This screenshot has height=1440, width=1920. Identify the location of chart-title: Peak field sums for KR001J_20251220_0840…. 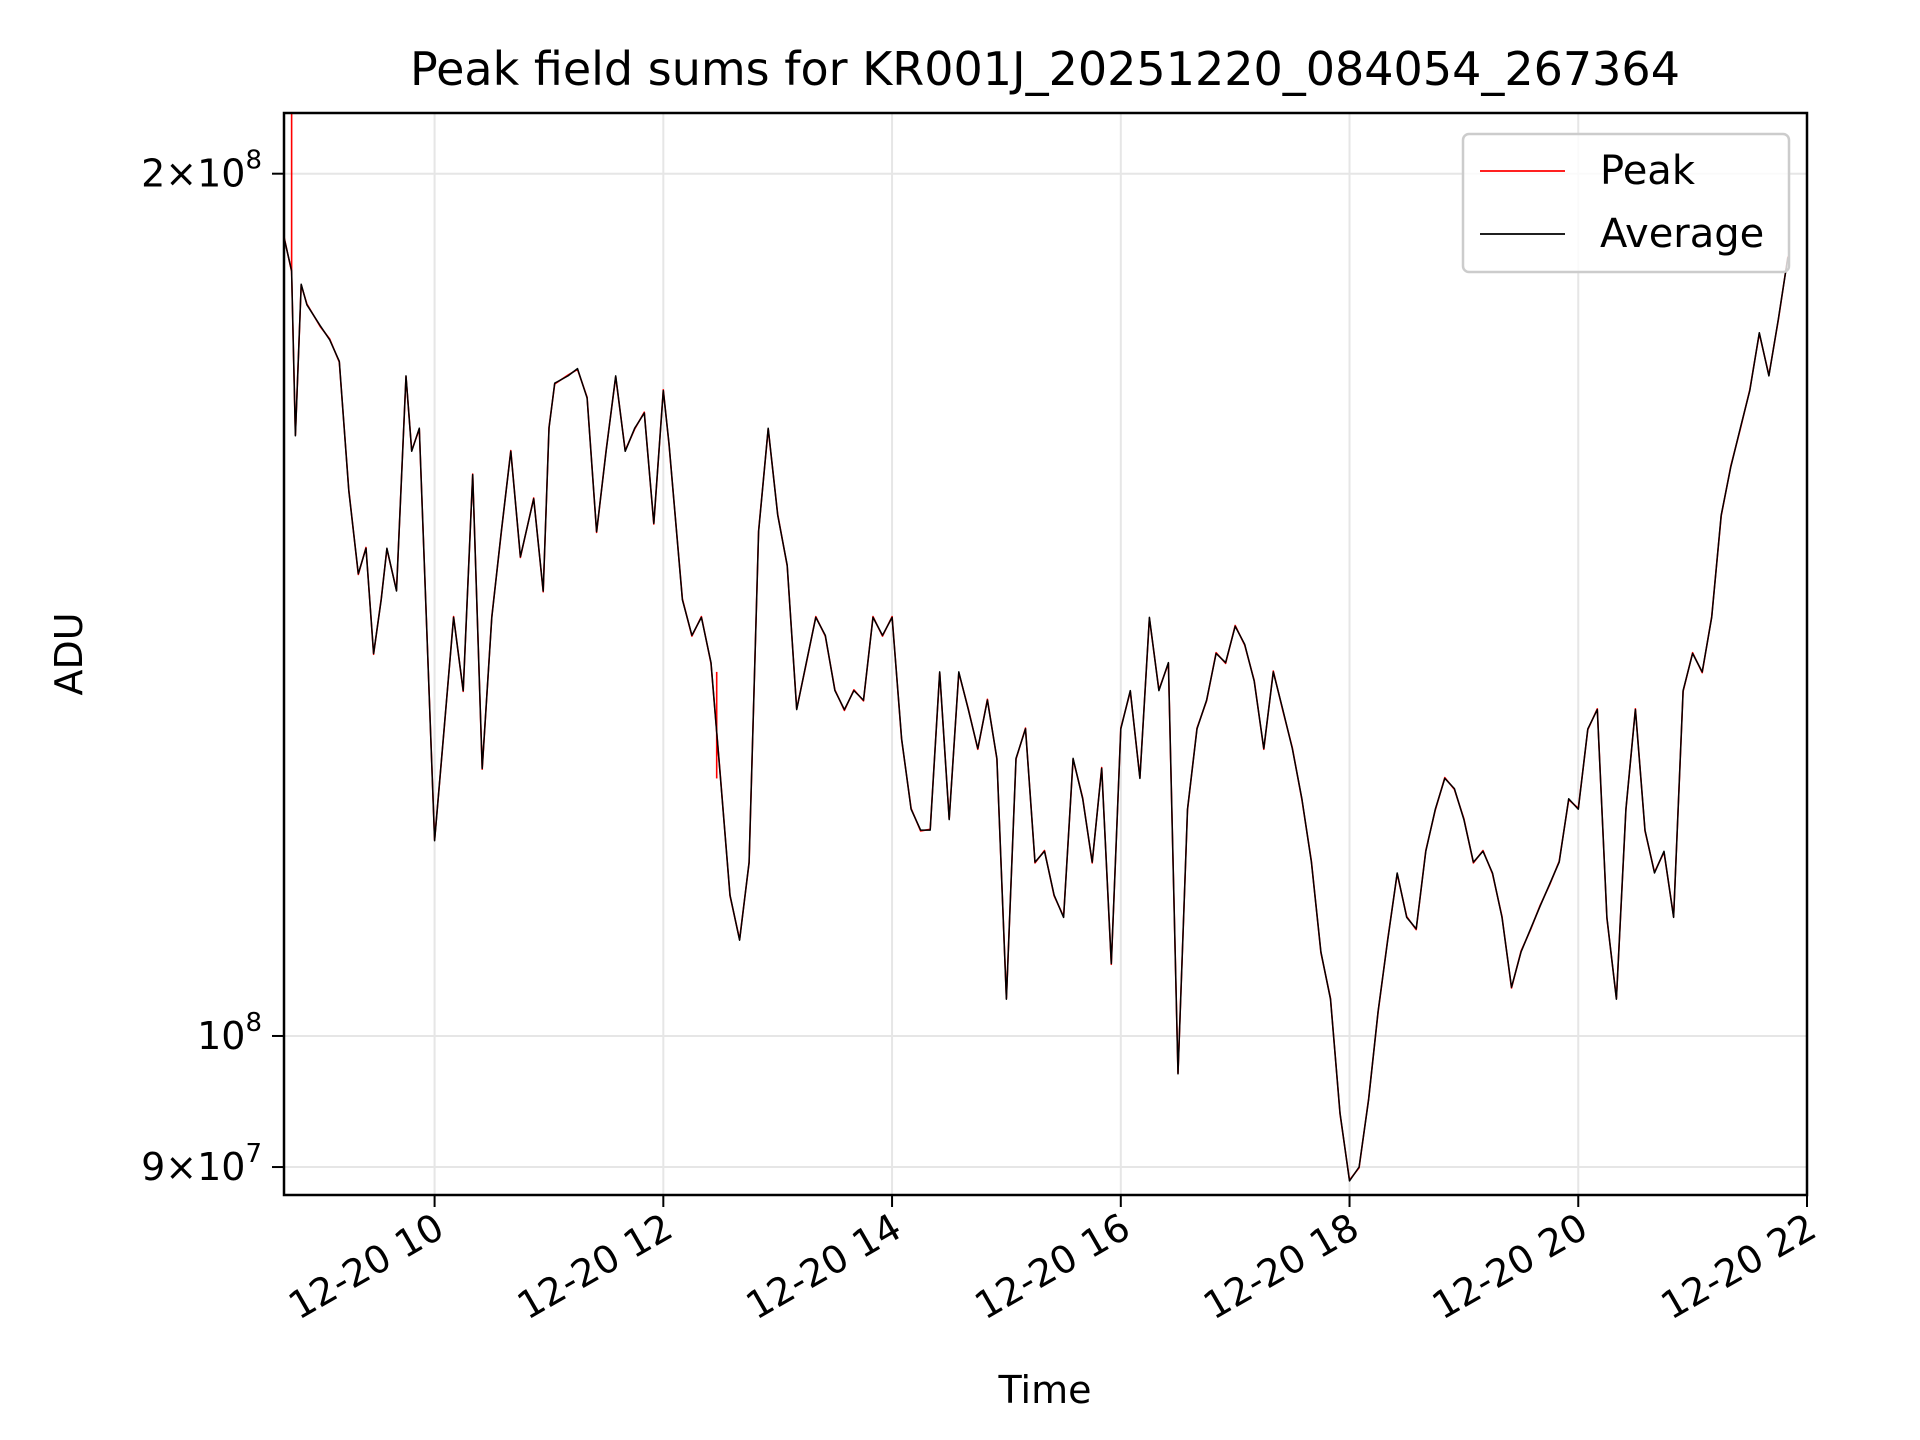
(1045, 69).